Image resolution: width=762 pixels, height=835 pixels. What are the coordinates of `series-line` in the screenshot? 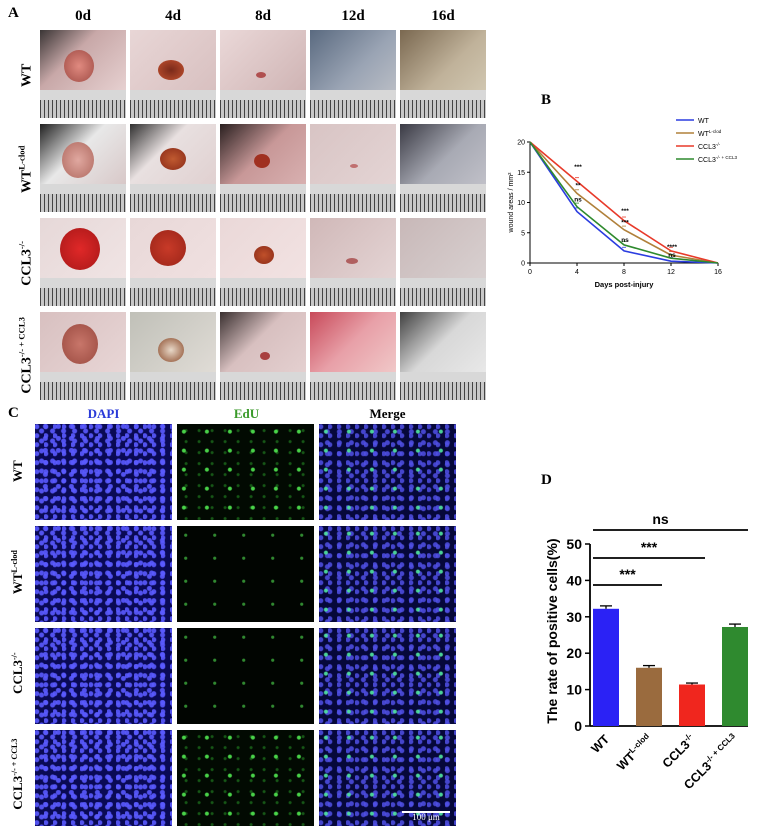 It's located at (624, 202).